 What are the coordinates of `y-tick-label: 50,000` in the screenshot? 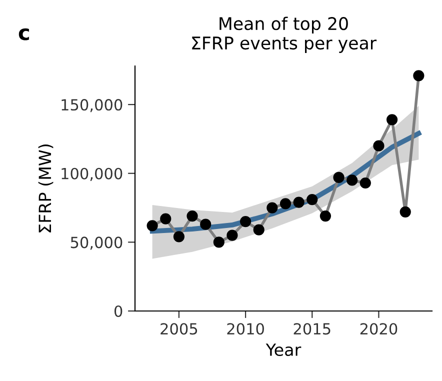 It's located at (96, 243).